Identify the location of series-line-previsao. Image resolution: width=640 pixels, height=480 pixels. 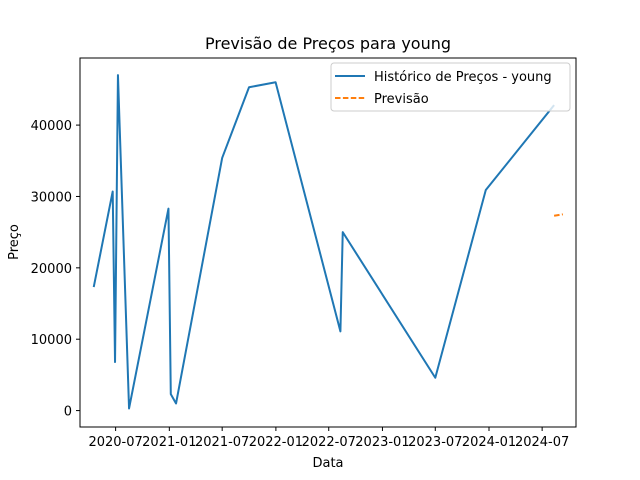
(558, 215).